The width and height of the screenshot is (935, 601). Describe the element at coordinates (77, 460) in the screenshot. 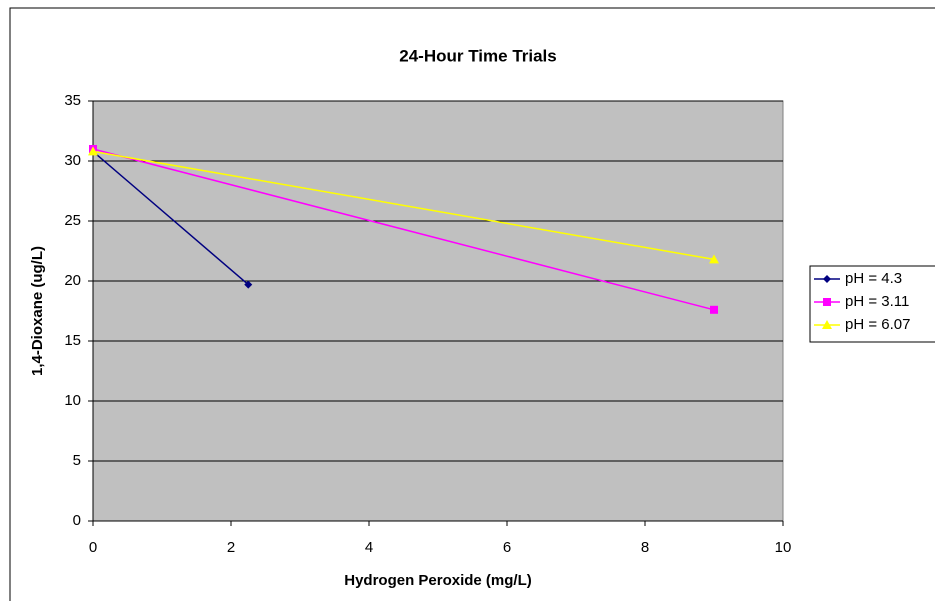

I see `y-tick-label: 5` at that location.